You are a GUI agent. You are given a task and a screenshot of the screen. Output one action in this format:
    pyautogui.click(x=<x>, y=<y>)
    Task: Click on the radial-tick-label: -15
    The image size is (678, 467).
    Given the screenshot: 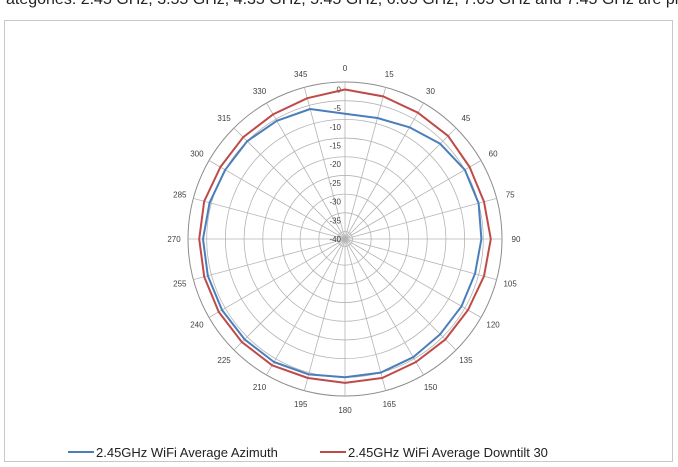 What is the action you would take?
    pyautogui.click(x=335, y=146)
    